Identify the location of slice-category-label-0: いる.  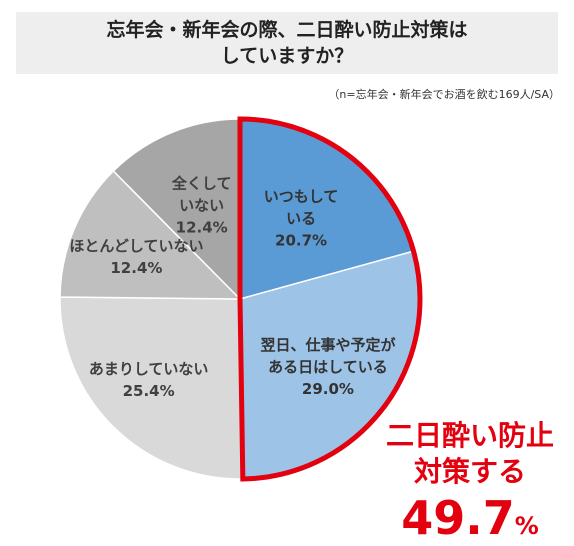
(301, 218).